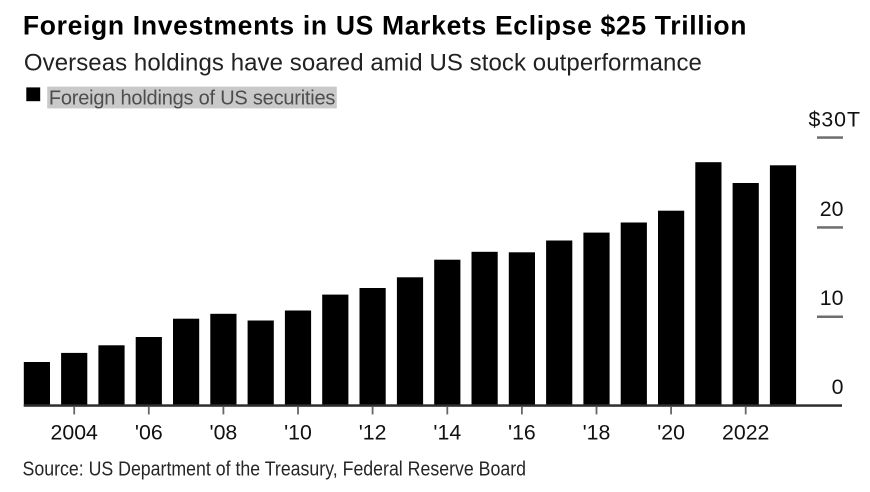 The height and width of the screenshot is (492, 870). What do you see at coordinates (835, 119) in the screenshot?
I see `svg-text: $30T` at bounding box center [835, 119].